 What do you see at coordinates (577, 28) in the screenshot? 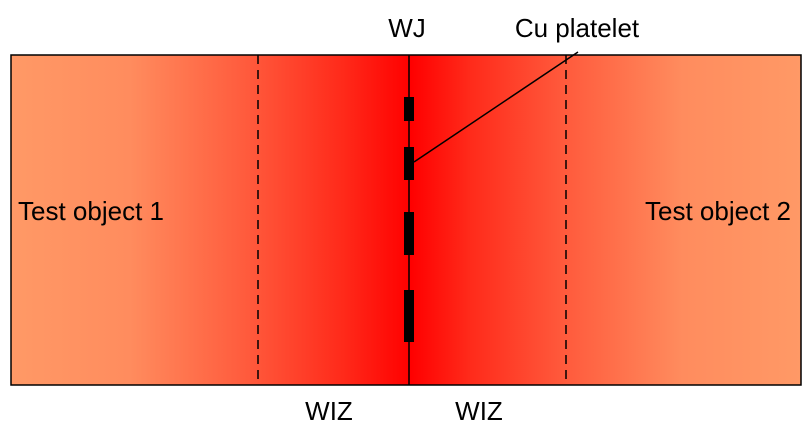
I see `platelet-label: Cu platelet` at bounding box center [577, 28].